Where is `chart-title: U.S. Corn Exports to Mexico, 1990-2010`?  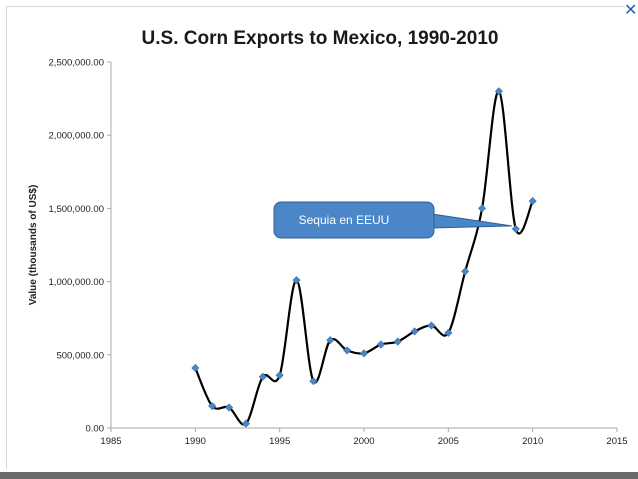
chart-title: U.S. Corn Exports to Mexico, 1990-2010 is located at coordinates (320, 38).